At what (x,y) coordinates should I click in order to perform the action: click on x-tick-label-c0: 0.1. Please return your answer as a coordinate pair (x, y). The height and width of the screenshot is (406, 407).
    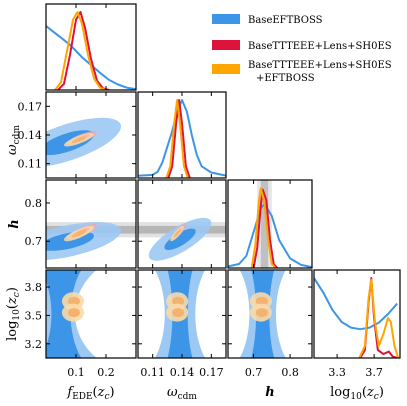
    Looking at the image, I should click on (76, 372).